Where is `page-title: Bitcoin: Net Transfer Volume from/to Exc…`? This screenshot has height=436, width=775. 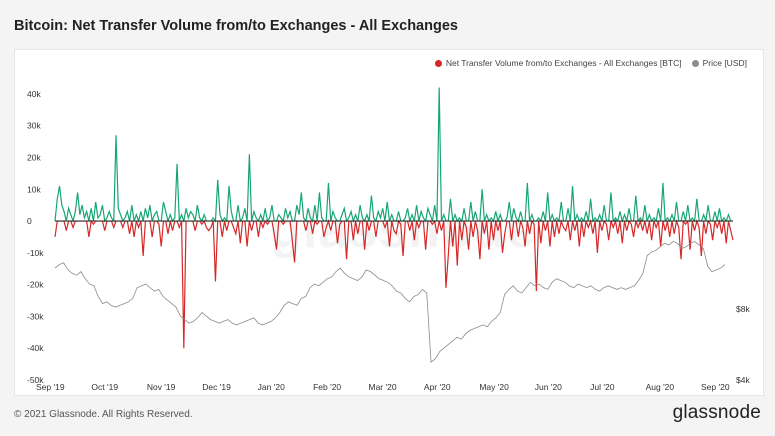 page-title: Bitcoin: Net Transfer Volume from/to Exc… is located at coordinates (236, 26).